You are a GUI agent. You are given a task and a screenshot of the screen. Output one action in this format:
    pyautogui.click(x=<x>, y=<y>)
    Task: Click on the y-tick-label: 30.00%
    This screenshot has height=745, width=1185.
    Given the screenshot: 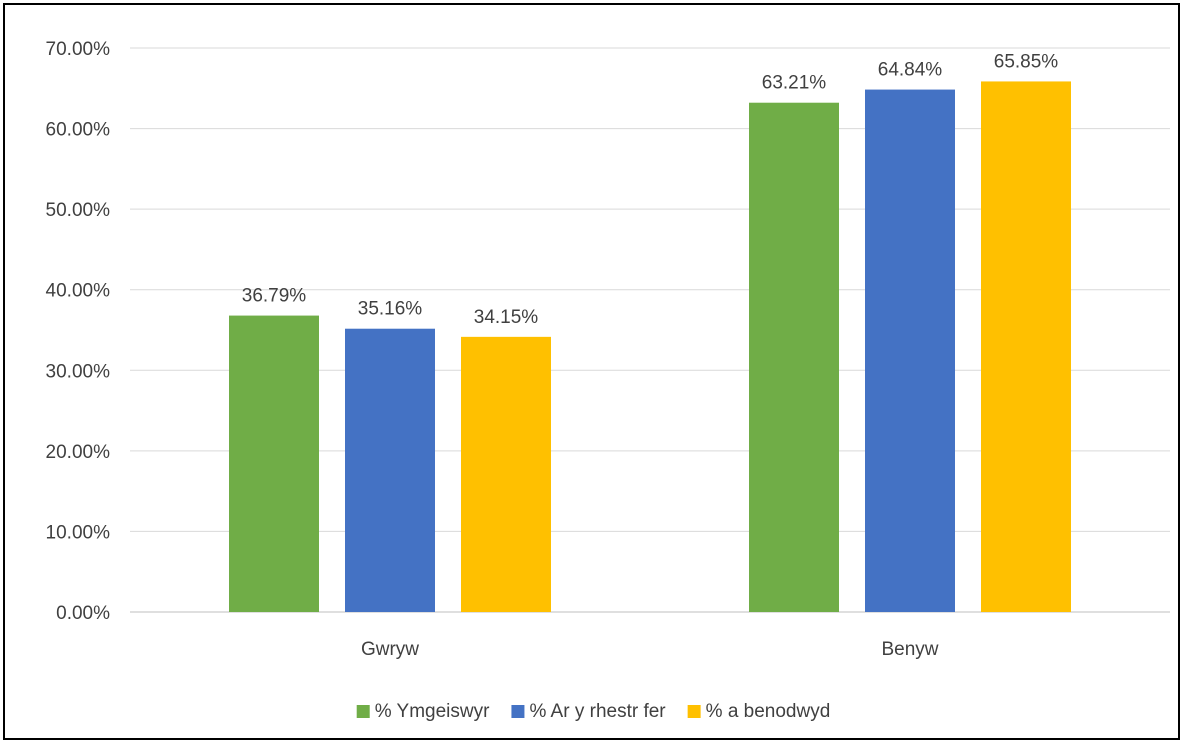 What is the action you would take?
    pyautogui.click(x=78, y=371)
    